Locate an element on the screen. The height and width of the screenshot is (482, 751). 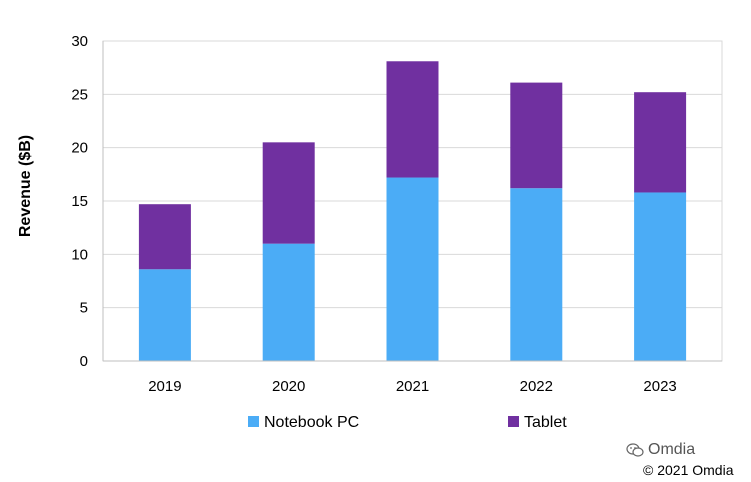
y-tick-label: 10 is located at coordinates (79, 254).